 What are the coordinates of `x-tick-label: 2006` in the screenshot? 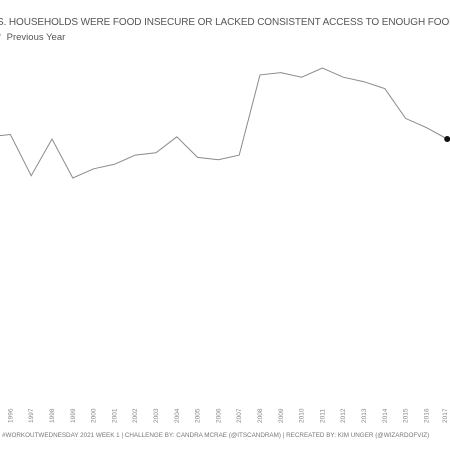 It's located at (218, 415).